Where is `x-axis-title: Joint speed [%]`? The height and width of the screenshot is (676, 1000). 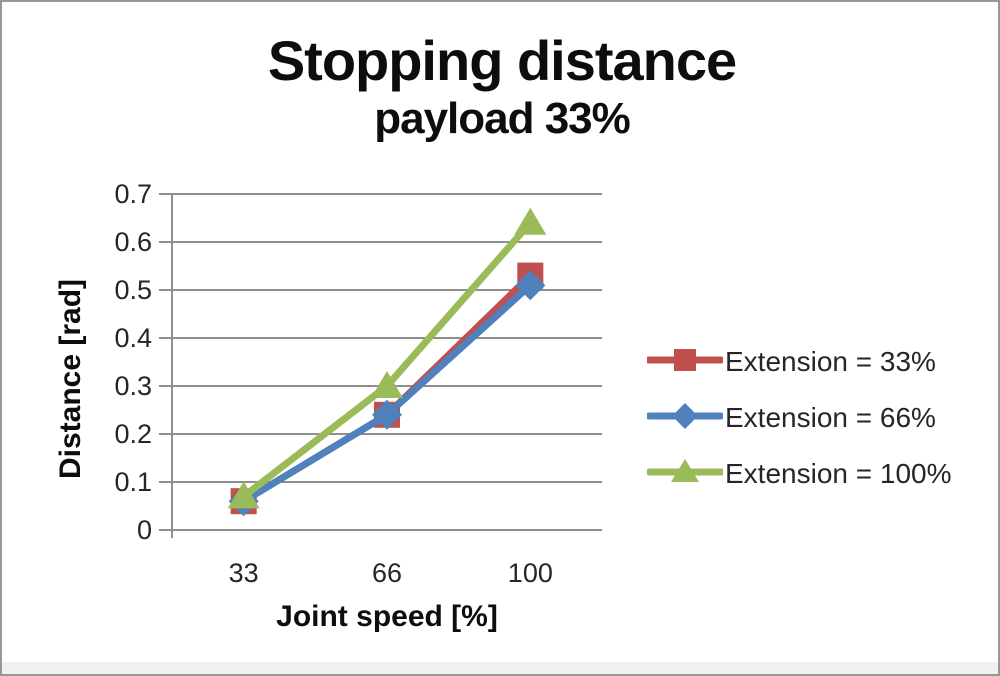
x-axis-title: Joint speed [%] is located at coordinates (387, 616).